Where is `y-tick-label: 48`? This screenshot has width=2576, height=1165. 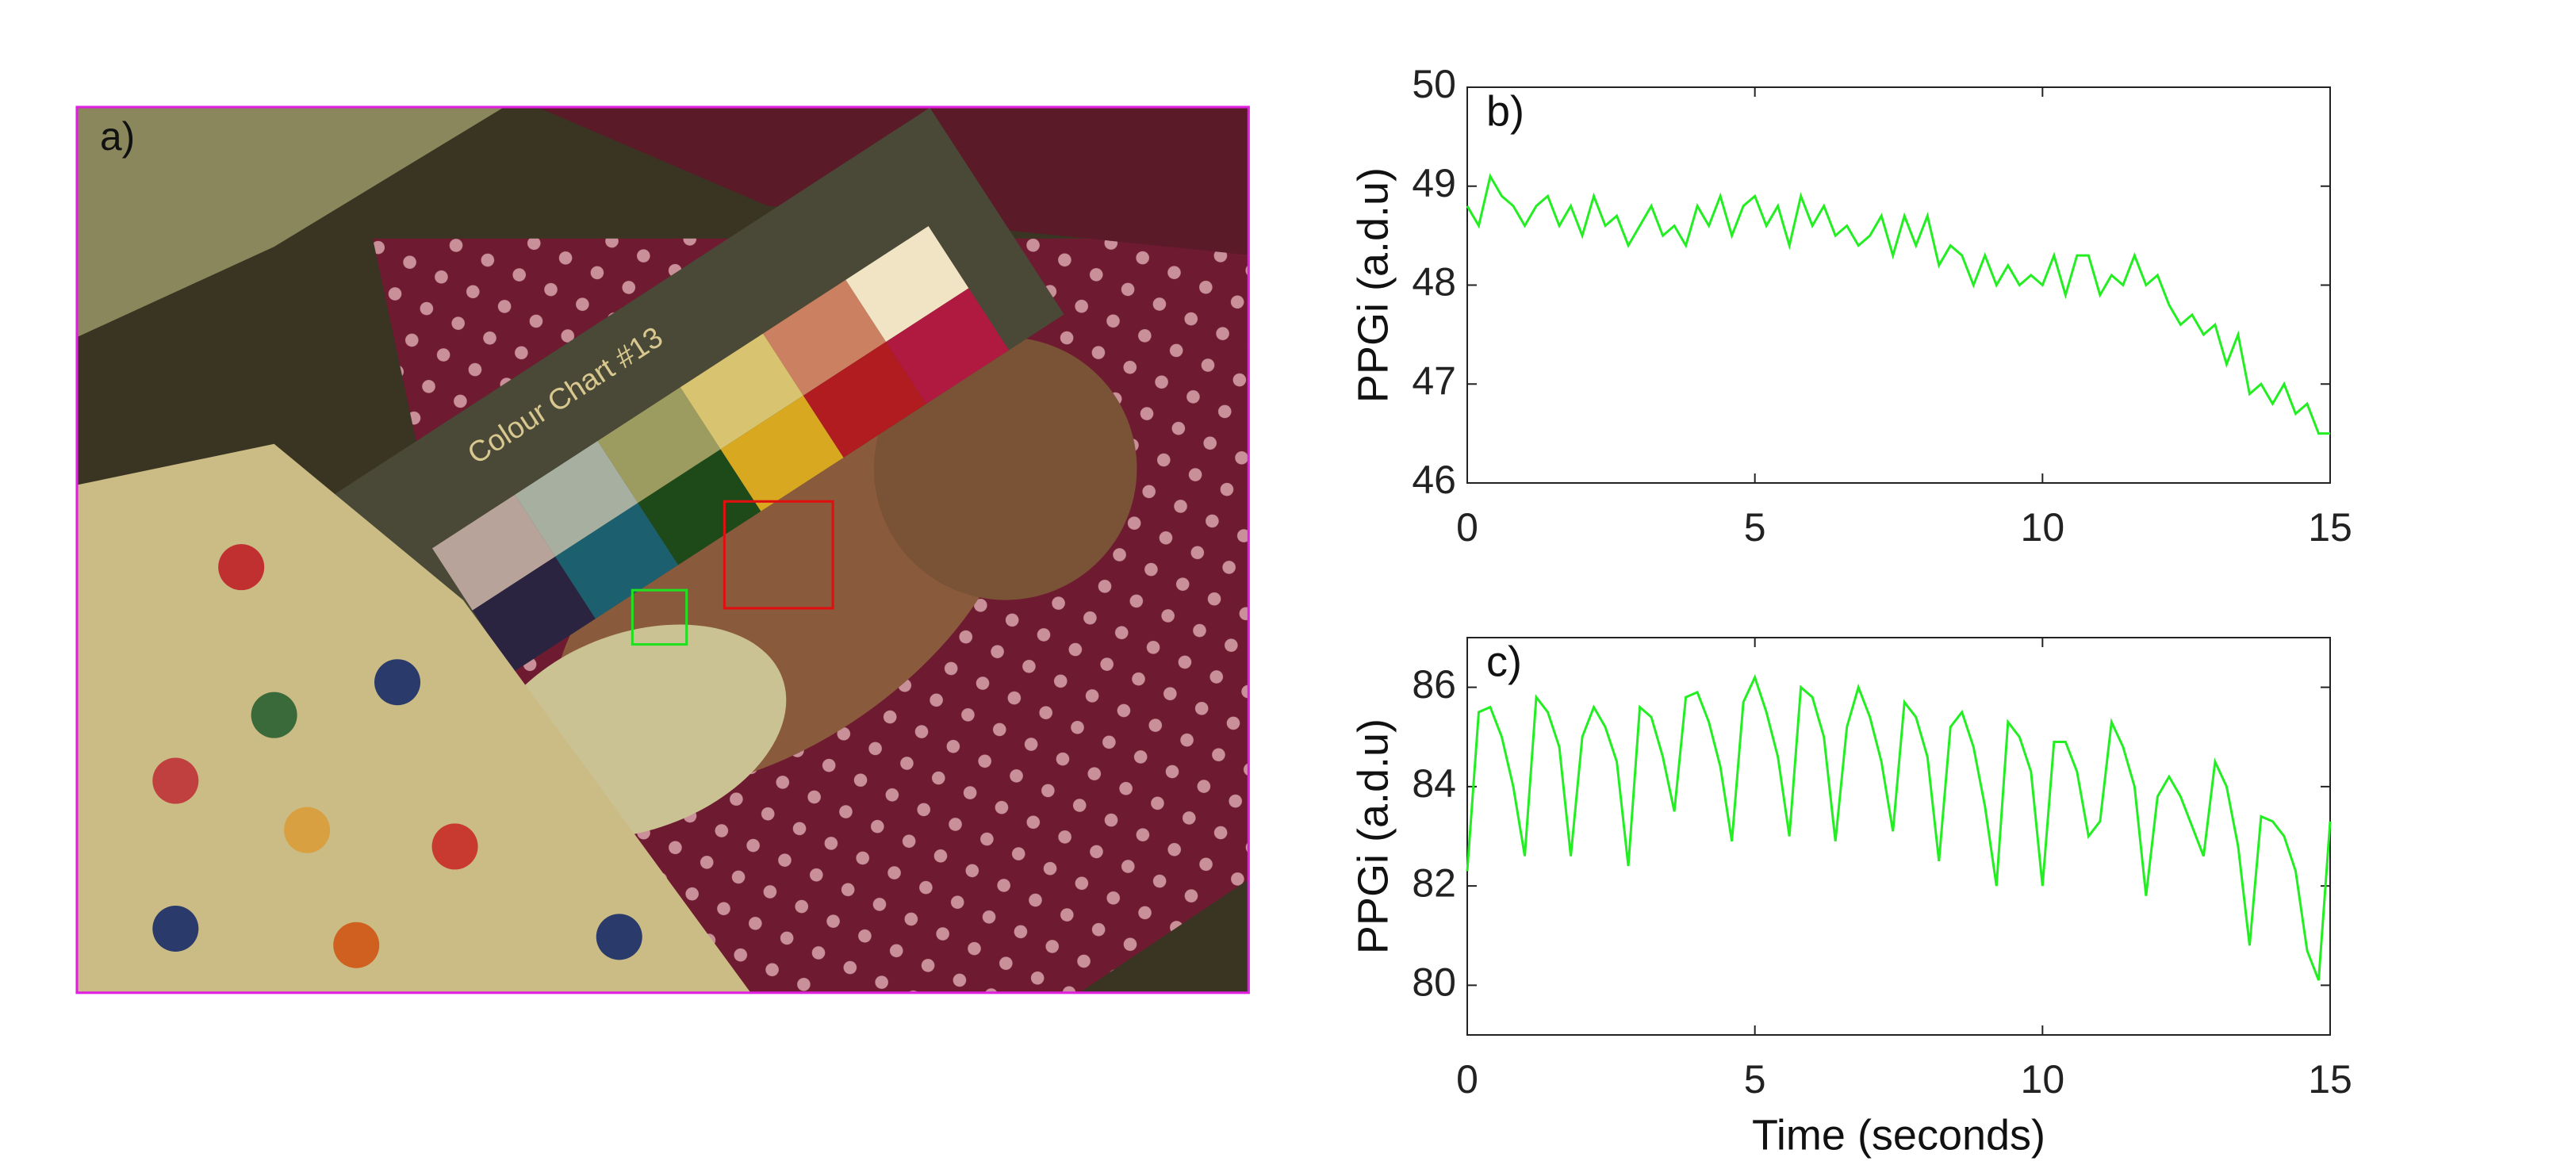
y-tick-label: 48 is located at coordinates (1434, 282).